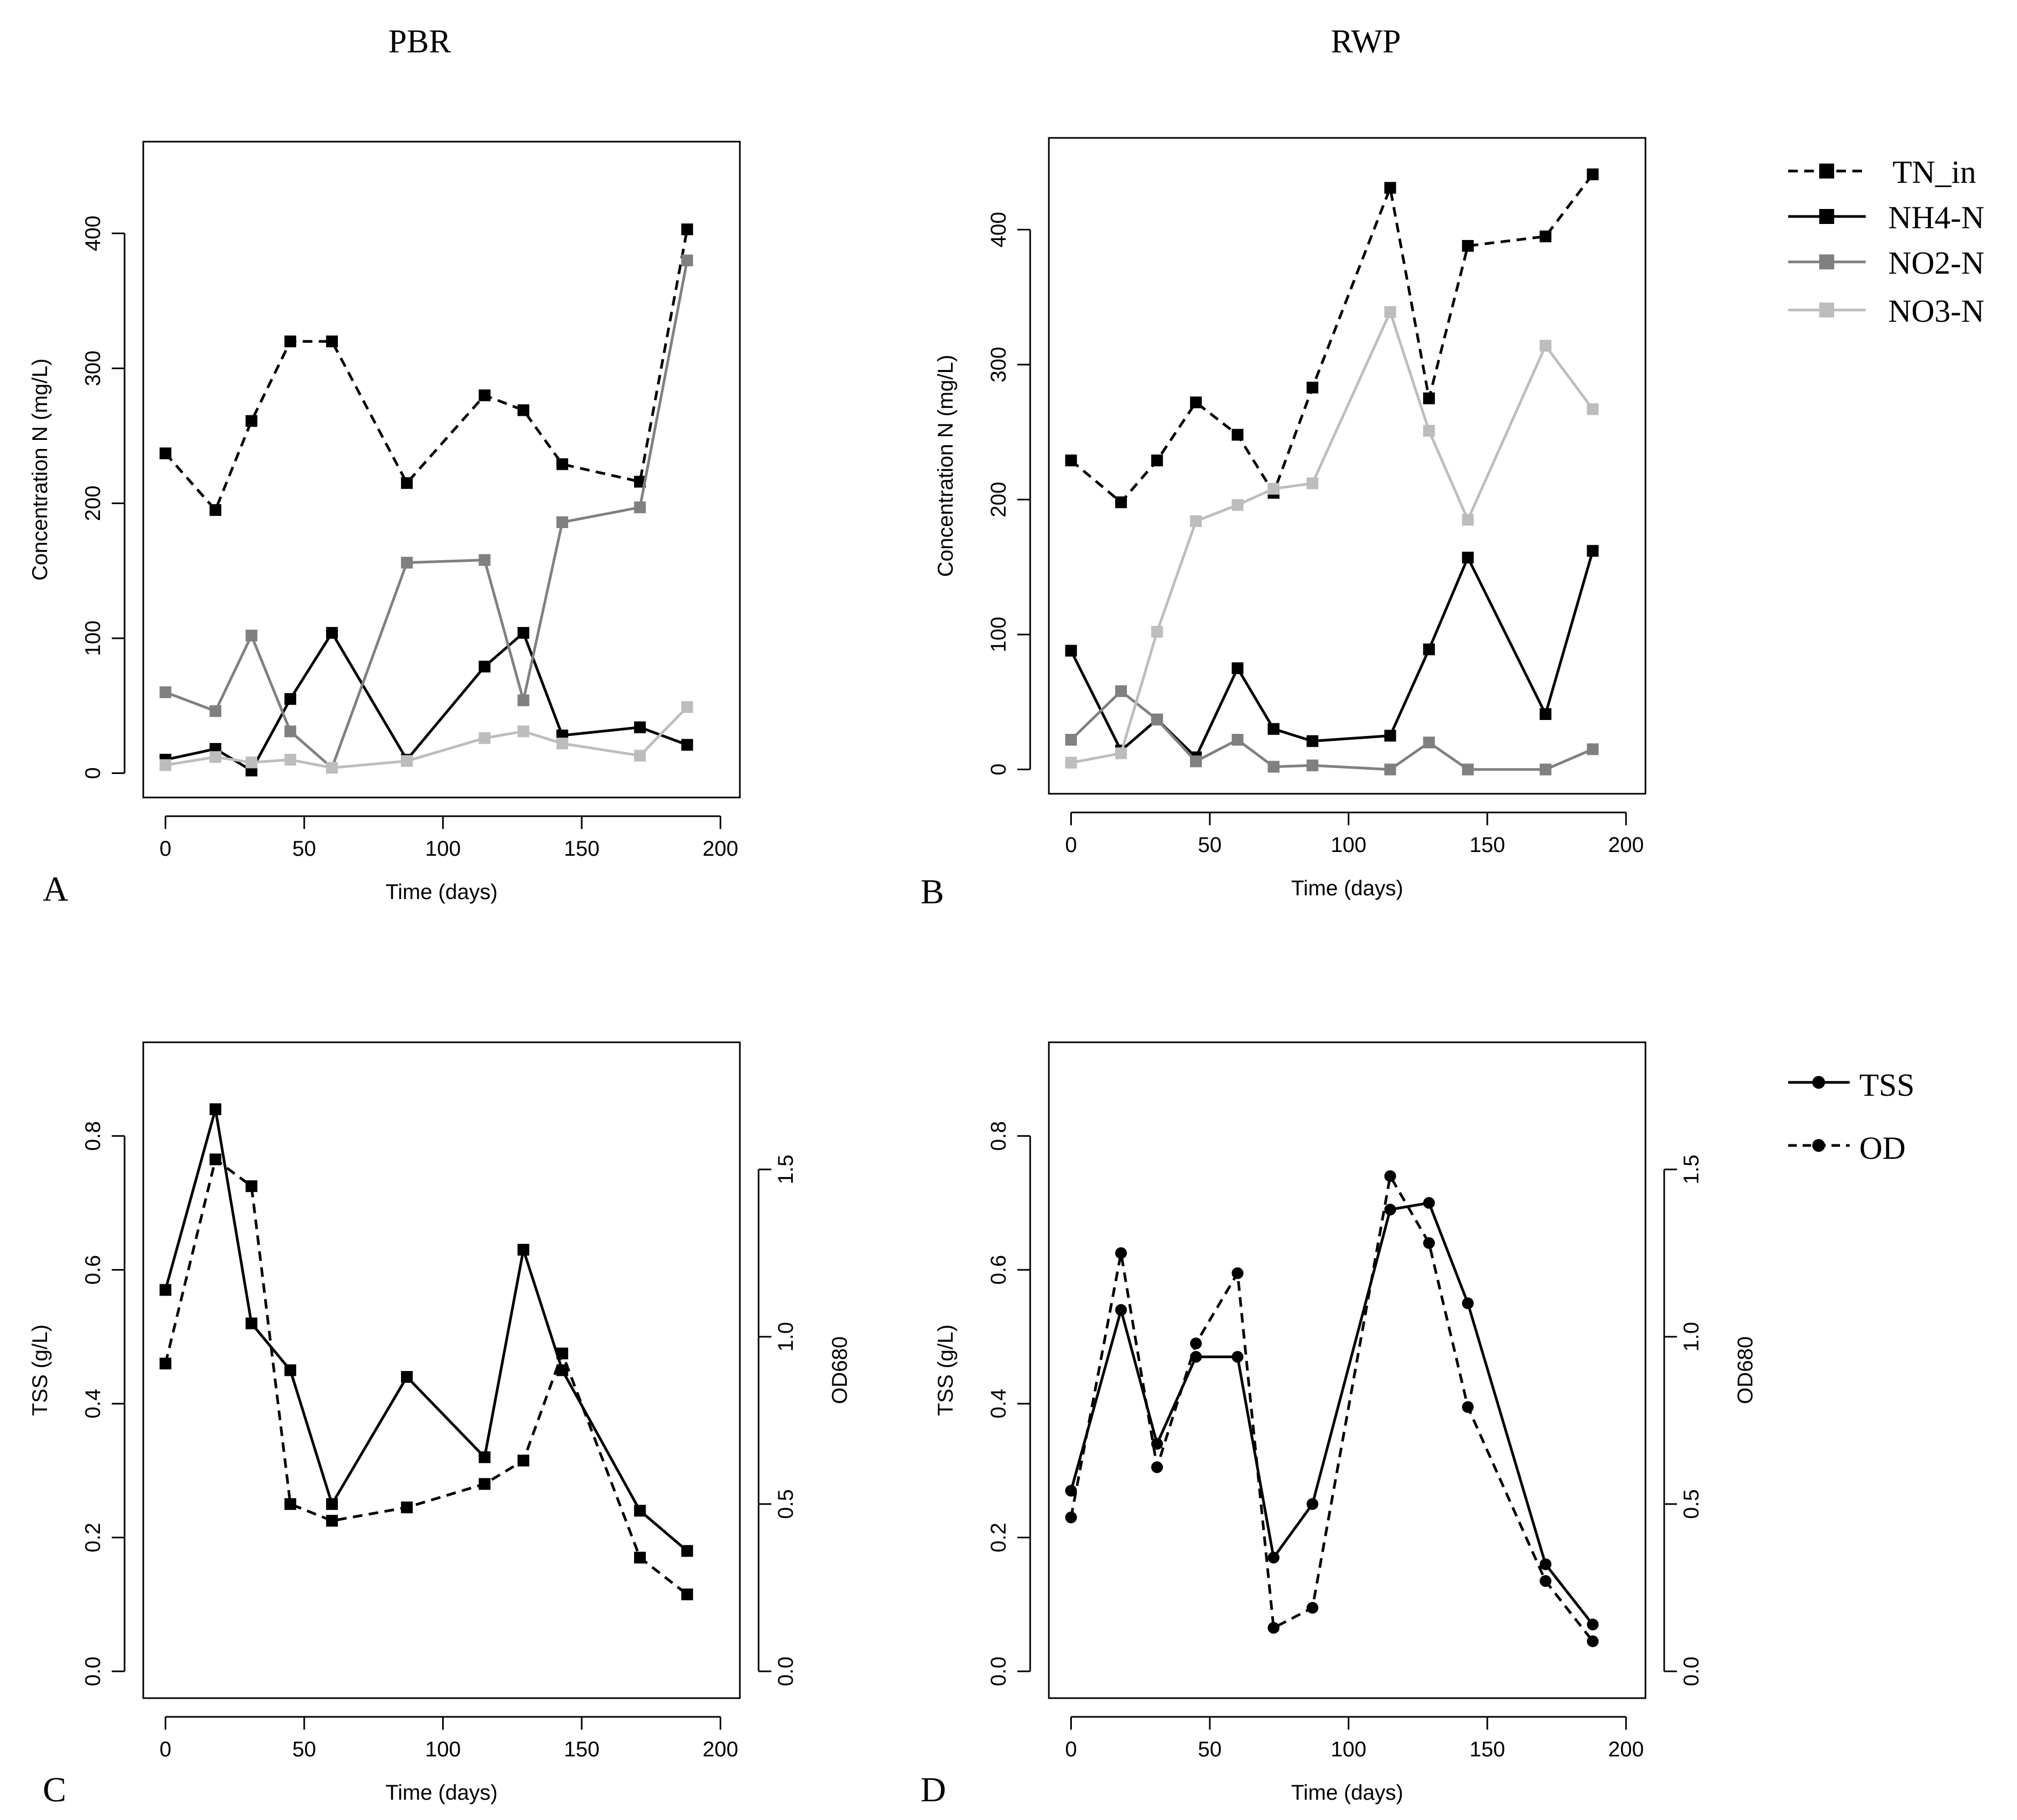 This screenshot has width=2017, height=1820. Describe the element at coordinates (1332, 1414) in the screenshot. I see `series-tss` at that location.